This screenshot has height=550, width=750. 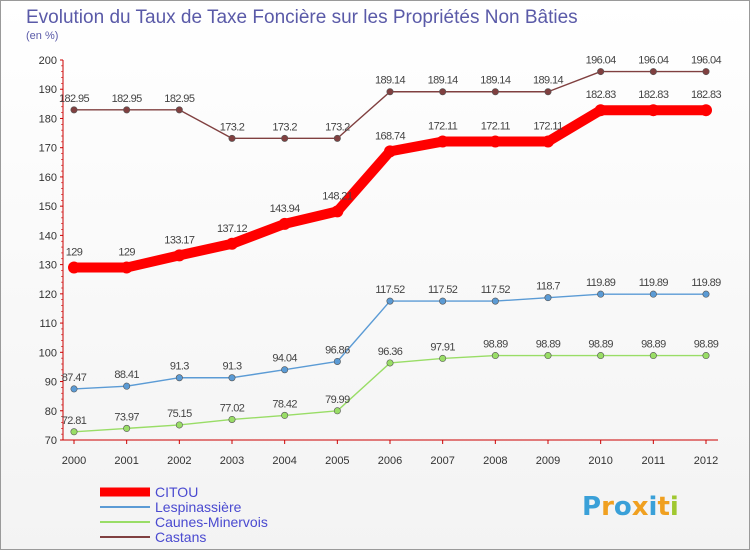 I want to click on y-tick-label: 160, so click(x=48, y=178).